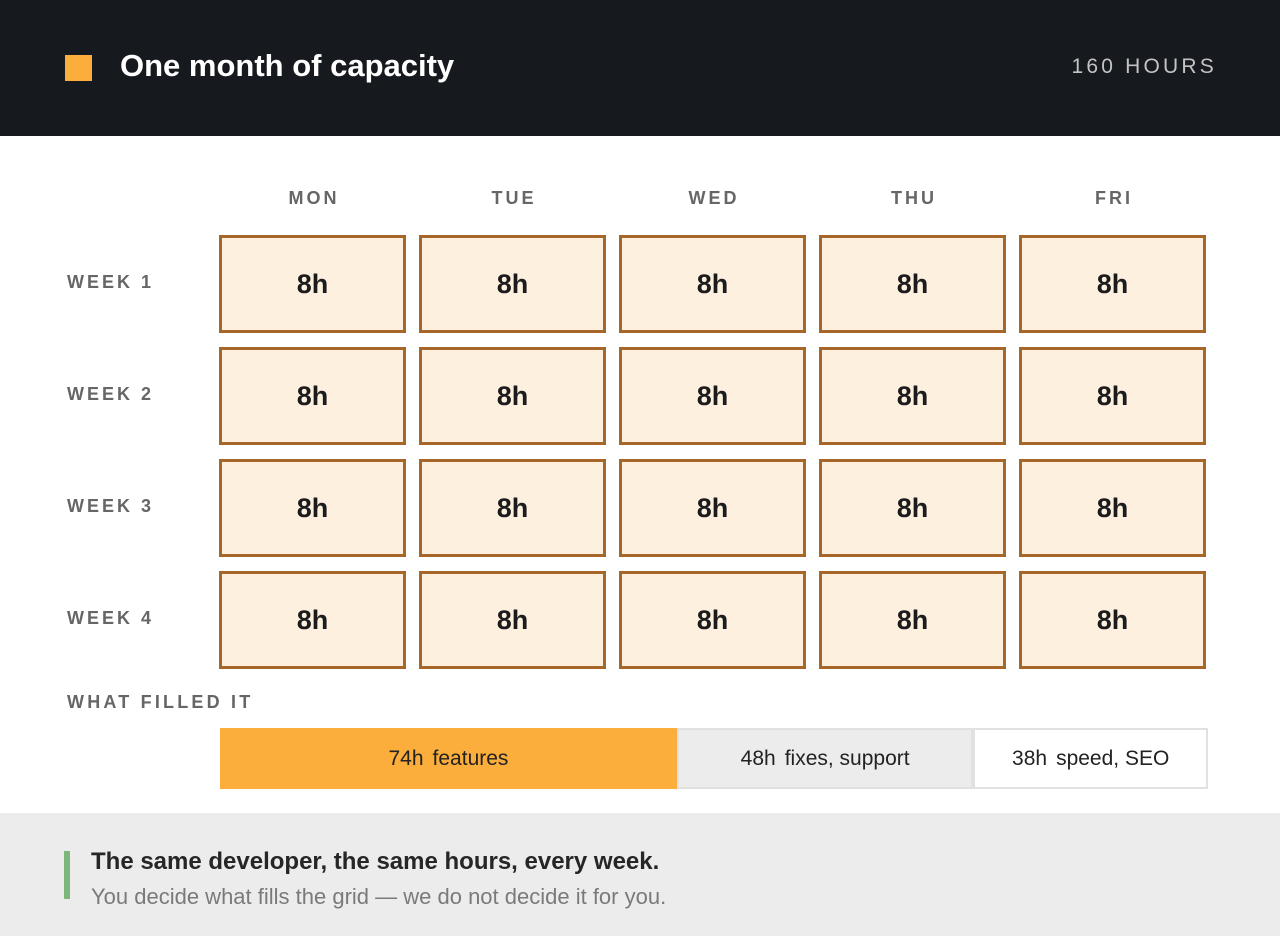 This screenshot has height=936, width=1280. What do you see at coordinates (111, 618) in the screenshot?
I see `week-label-4: WEEK 4` at bounding box center [111, 618].